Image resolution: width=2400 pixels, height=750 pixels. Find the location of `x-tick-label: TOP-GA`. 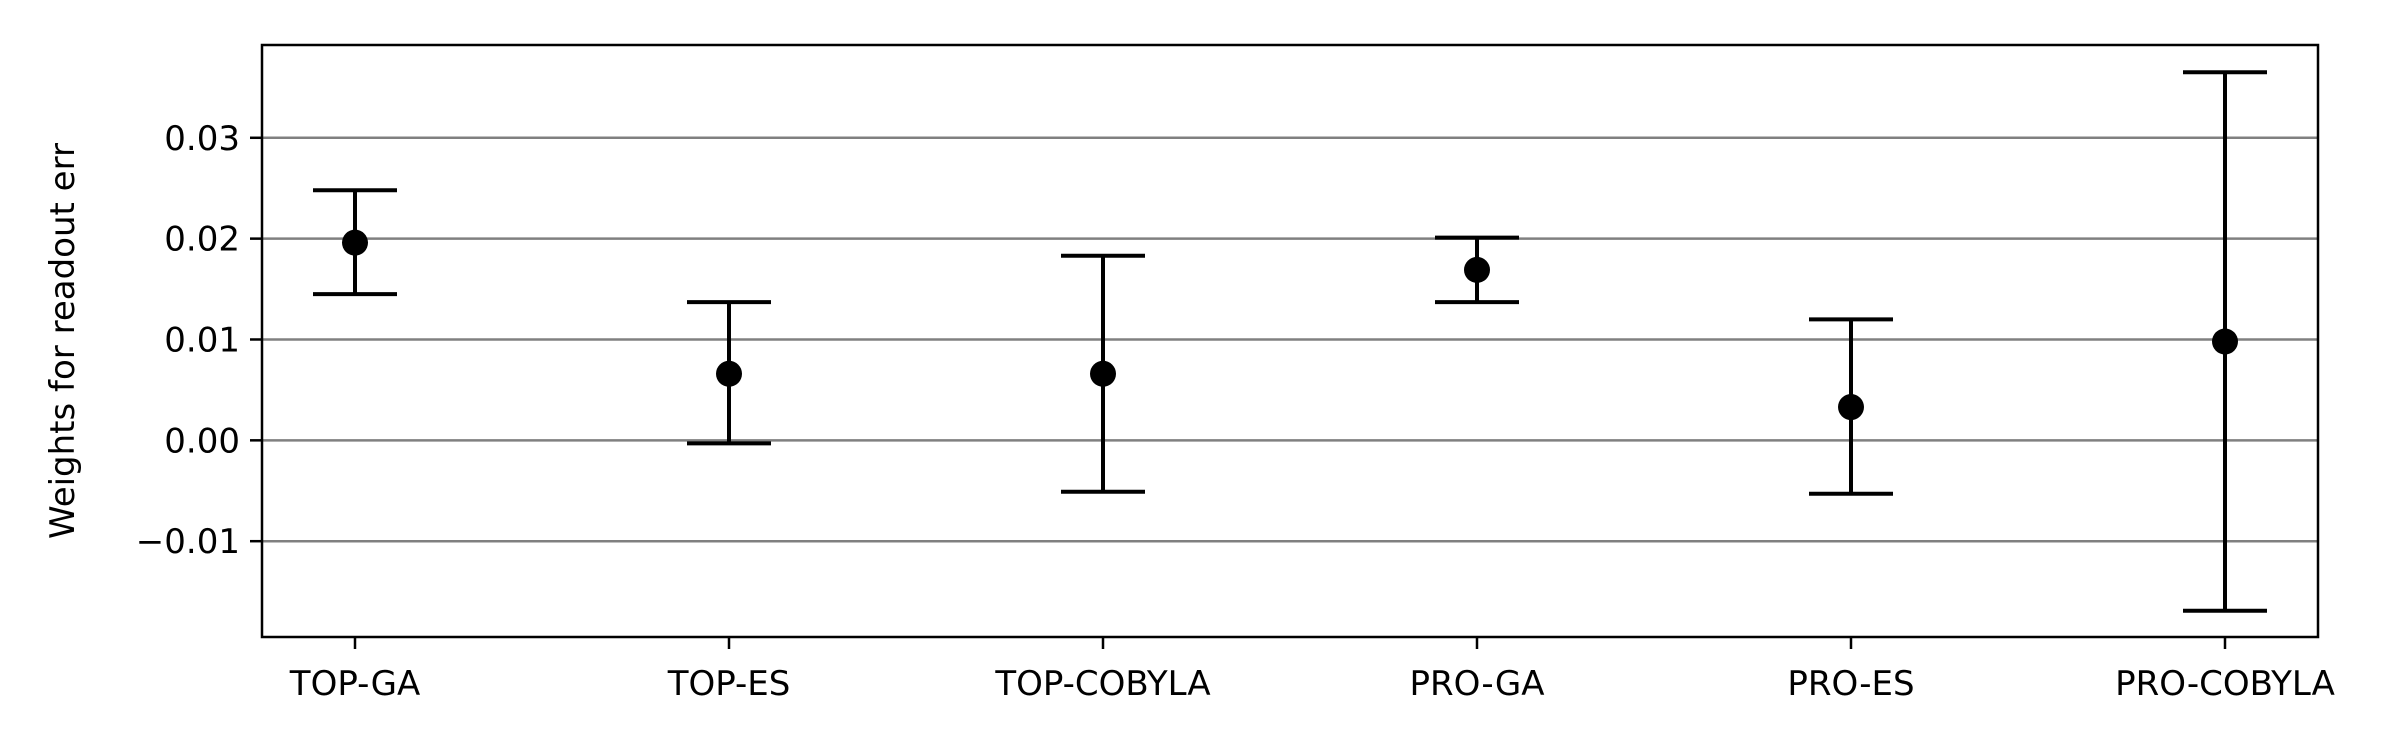

x-tick-label: TOP-GA is located at coordinates (354, 684).